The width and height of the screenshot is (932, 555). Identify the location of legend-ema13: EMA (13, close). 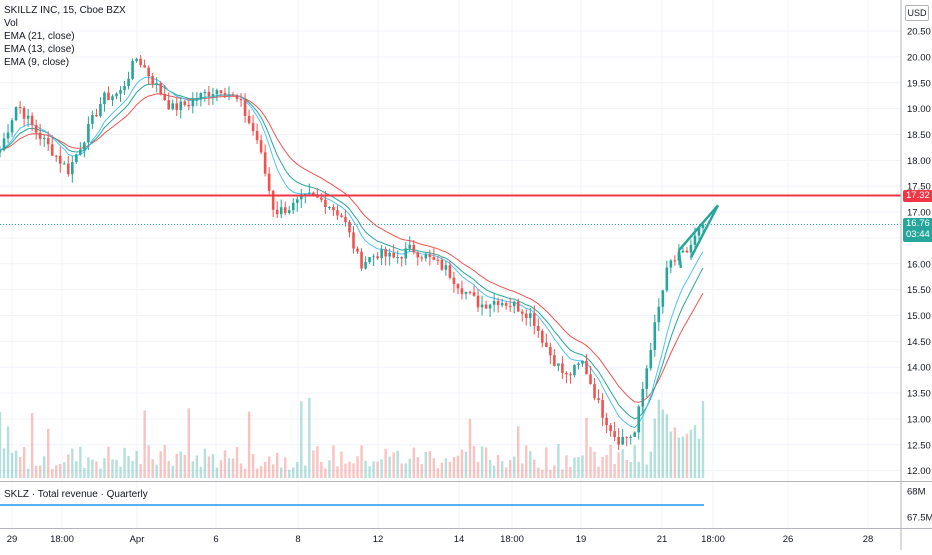
(39, 49).